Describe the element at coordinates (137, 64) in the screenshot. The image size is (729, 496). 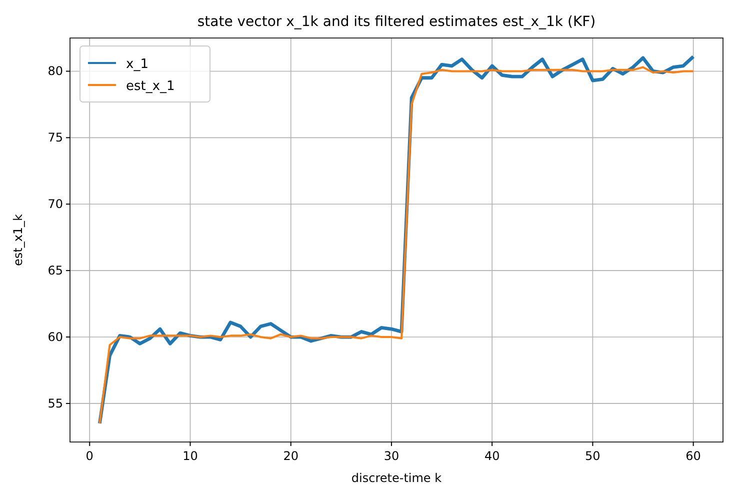
I see `legend-label: x_1` at that location.